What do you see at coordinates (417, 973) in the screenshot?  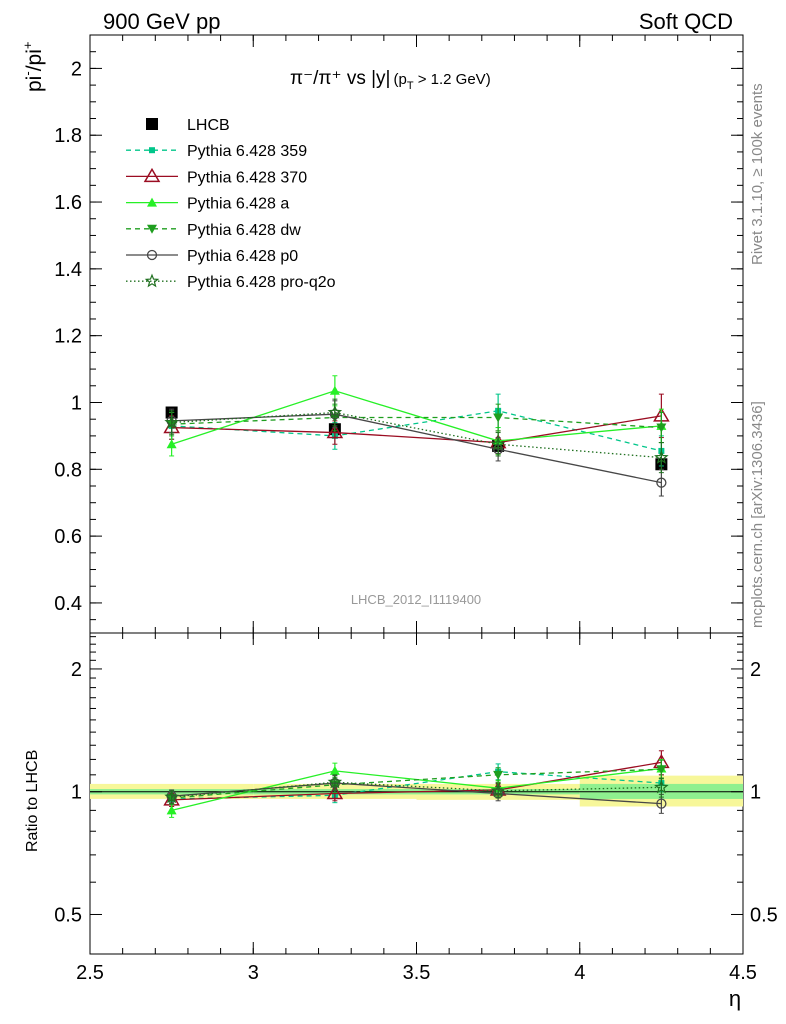 I see `x-tick-label: 3.5` at bounding box center [417, 973].